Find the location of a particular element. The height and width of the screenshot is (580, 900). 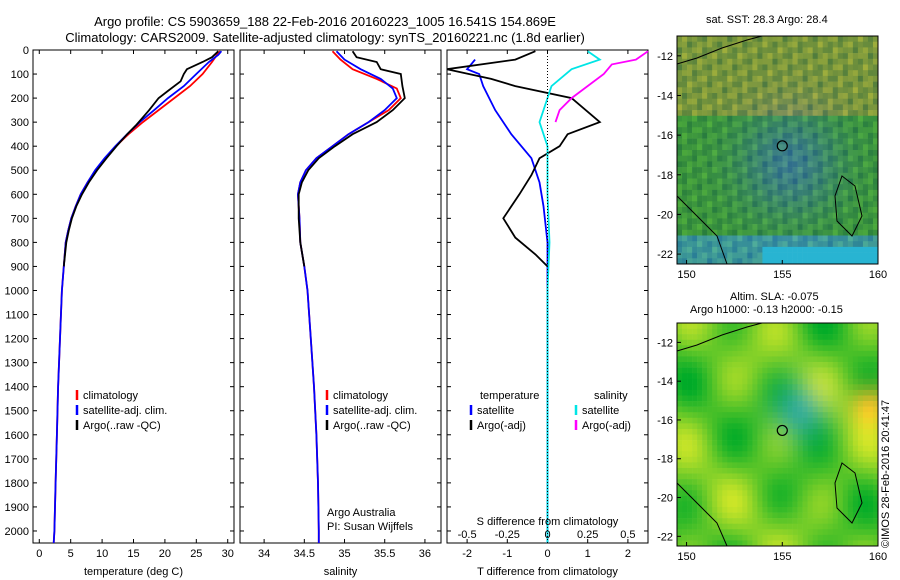

difference-series-temperature-argo-adj- is located at coordinates (524, 159).